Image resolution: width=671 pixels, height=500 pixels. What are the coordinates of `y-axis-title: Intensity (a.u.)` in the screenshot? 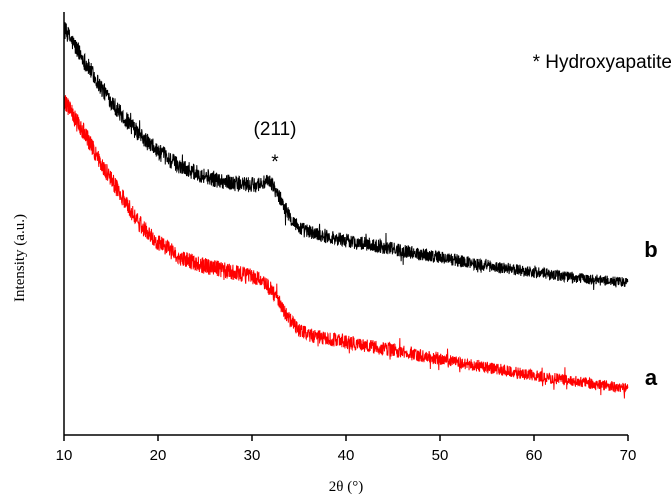 It's located at (20, 258).